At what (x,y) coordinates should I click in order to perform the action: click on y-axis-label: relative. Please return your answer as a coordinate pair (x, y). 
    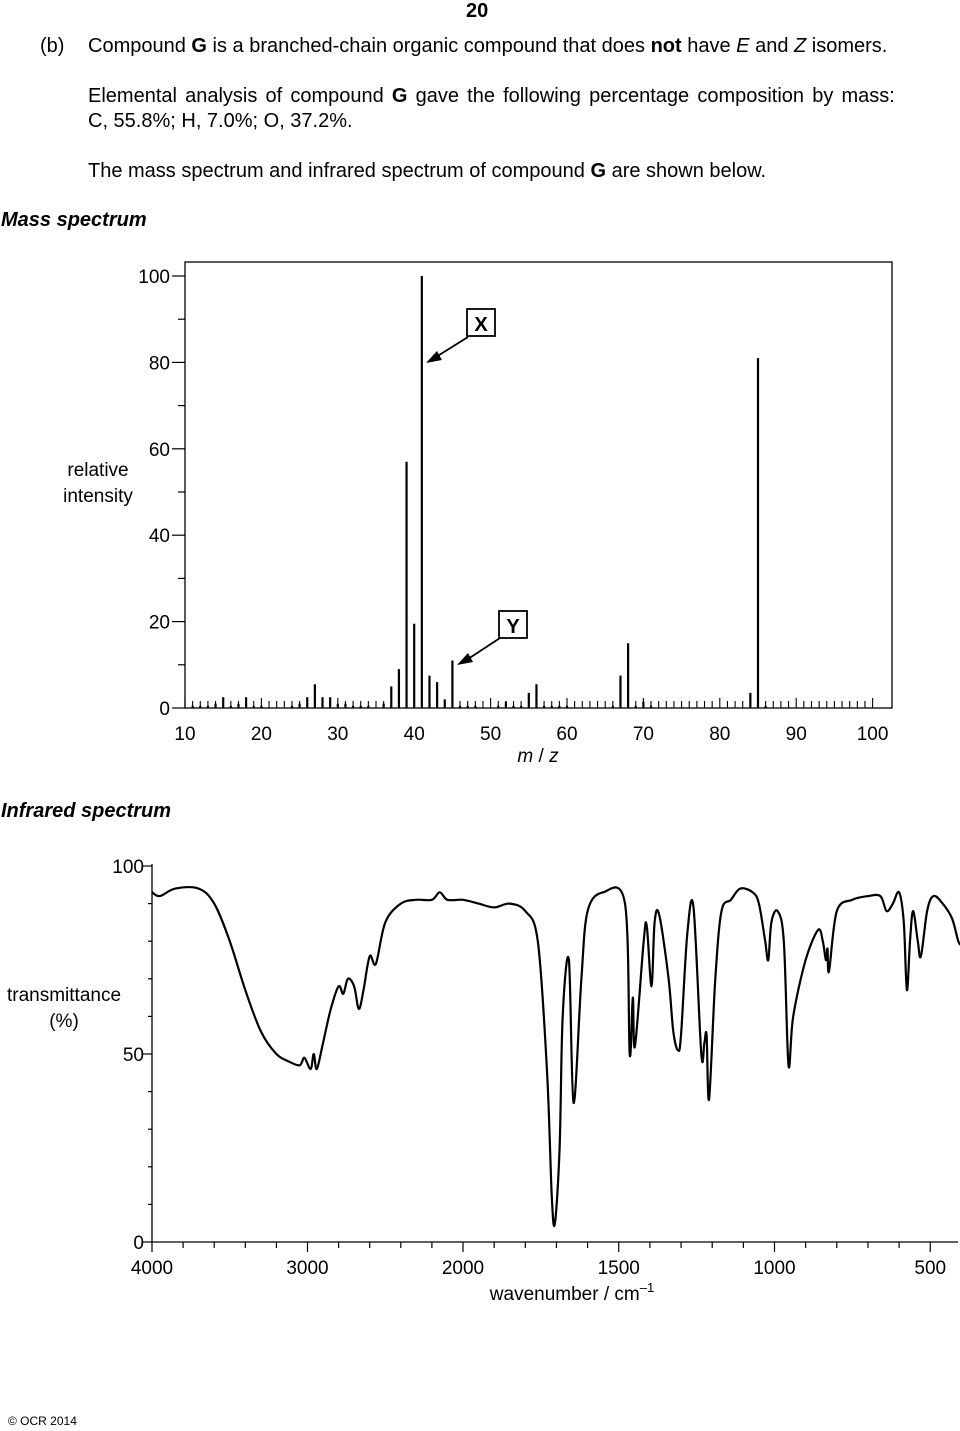
    Looking at the image, I should click on (97, 470).